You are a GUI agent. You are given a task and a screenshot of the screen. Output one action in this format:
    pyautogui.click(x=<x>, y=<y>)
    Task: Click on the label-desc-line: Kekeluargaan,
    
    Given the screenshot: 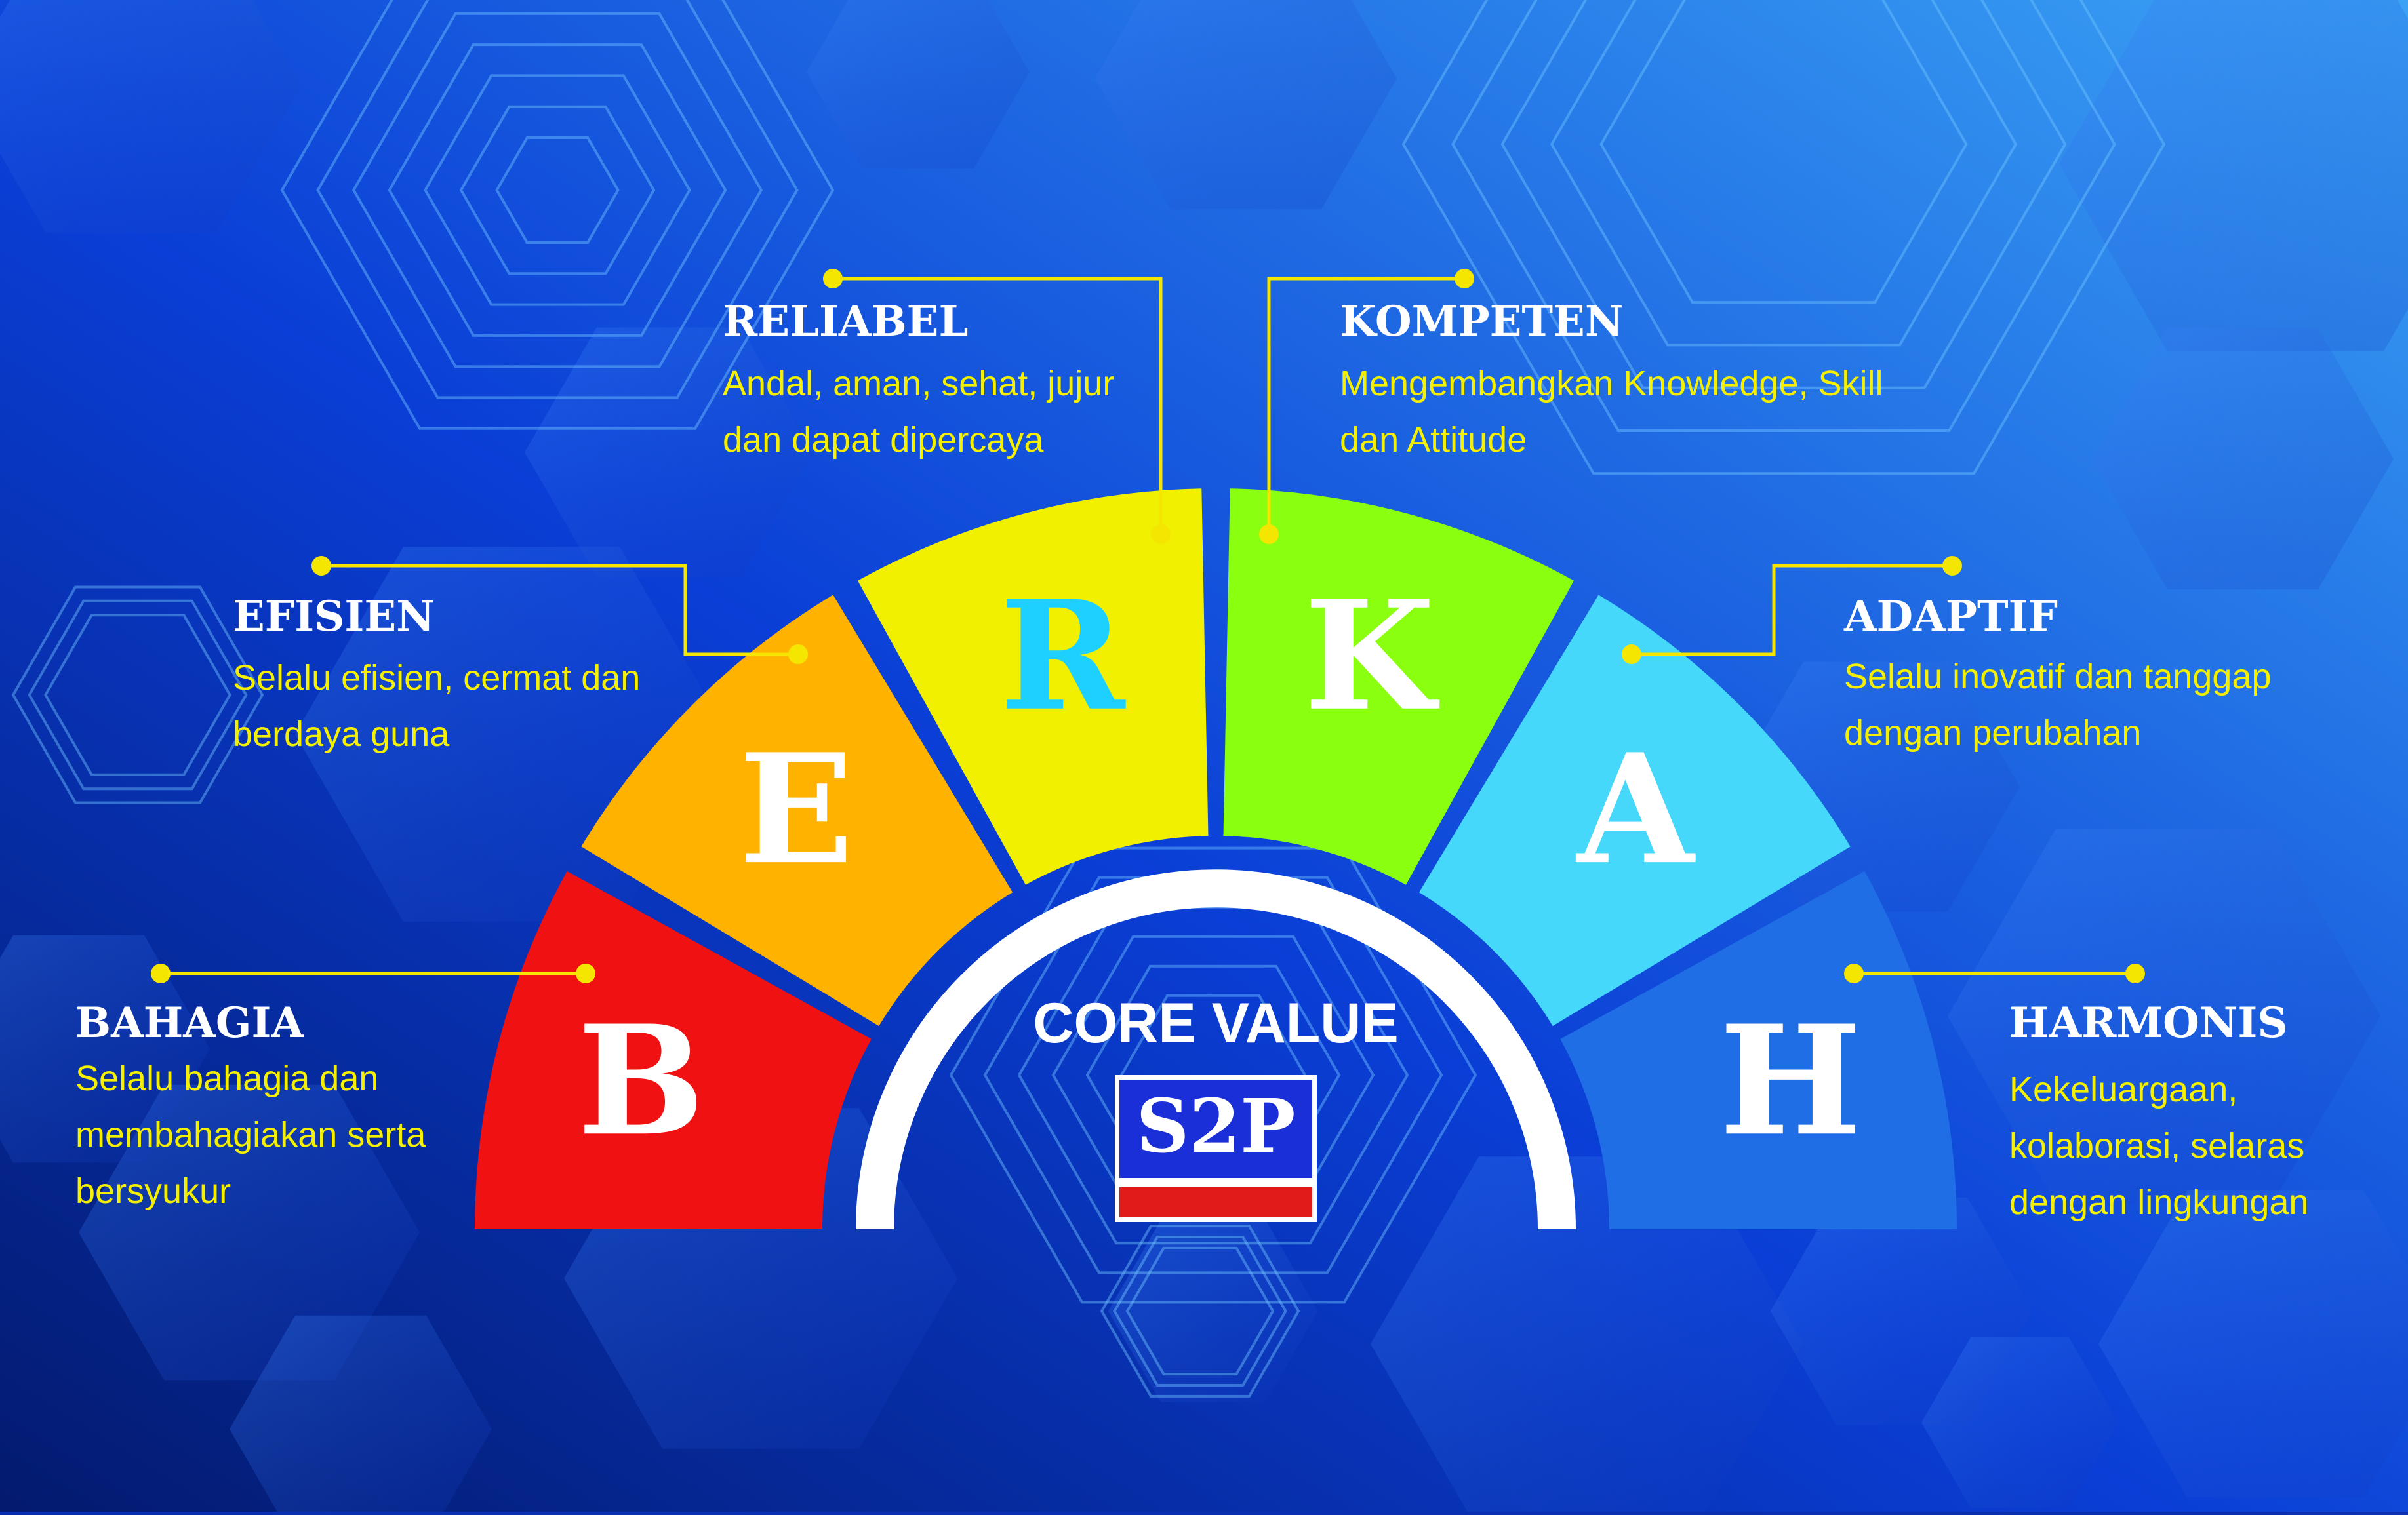 What is the action you would take?
    pyautogui.click(x=2123, y=1089)
    